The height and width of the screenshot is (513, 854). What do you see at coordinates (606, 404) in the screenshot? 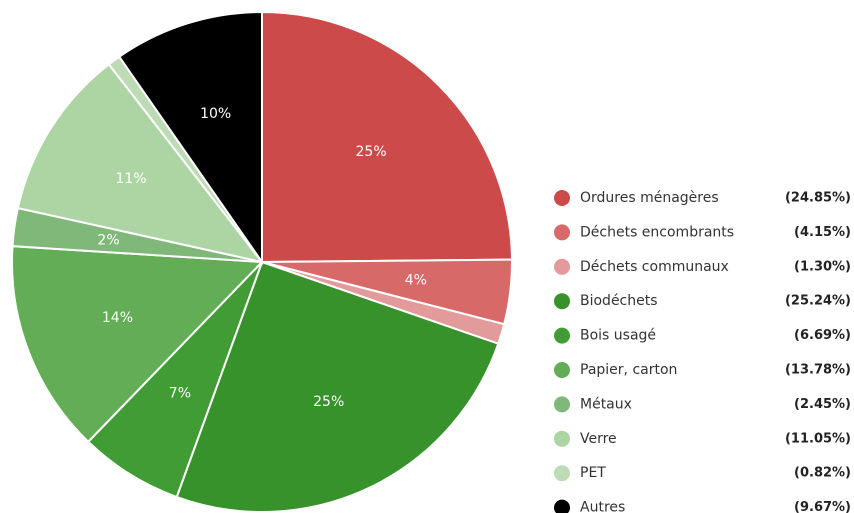
I see `legend-label: Métaux` at bounding box center [606, 404].